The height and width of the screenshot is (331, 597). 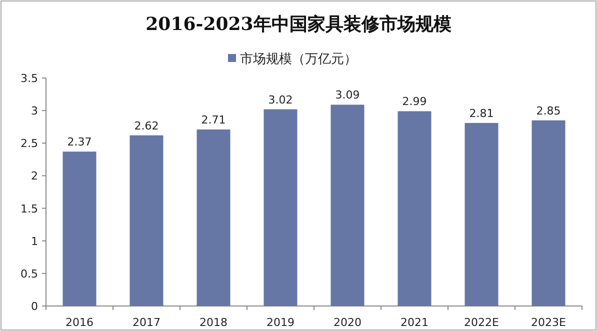 What do you see at coordinates (213, 119) in the screenshot?
I see `data-label: 2.71` at bounding box center [213, 119].